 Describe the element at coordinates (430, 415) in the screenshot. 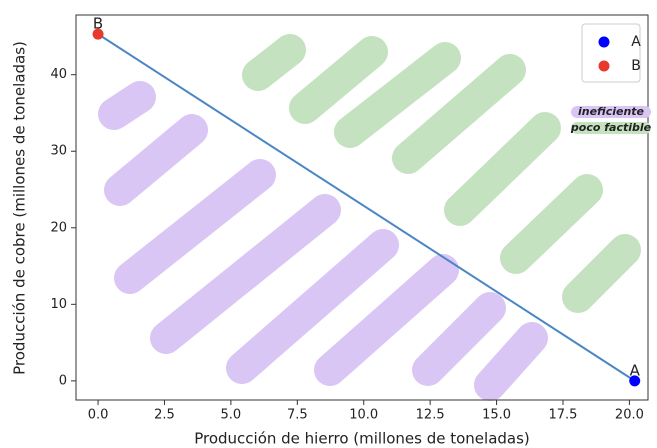

I see `x-tick-label: 12.5` at that location.